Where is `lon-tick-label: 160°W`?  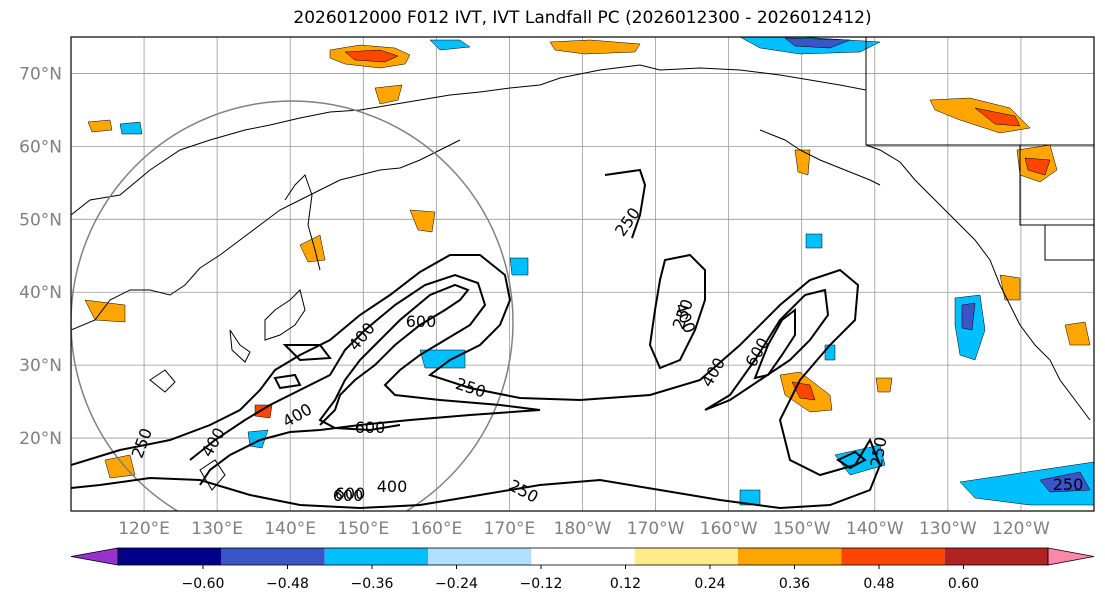
lon-tick-label: 160°W is located at coordinates (729, 529).